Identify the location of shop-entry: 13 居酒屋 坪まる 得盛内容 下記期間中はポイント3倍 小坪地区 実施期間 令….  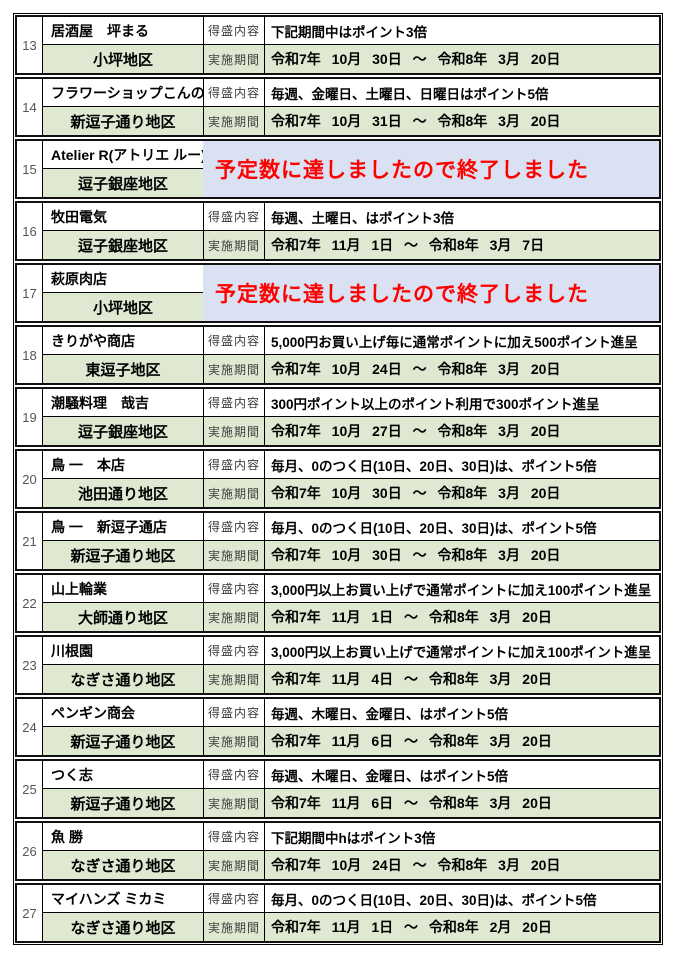
(338, 45).